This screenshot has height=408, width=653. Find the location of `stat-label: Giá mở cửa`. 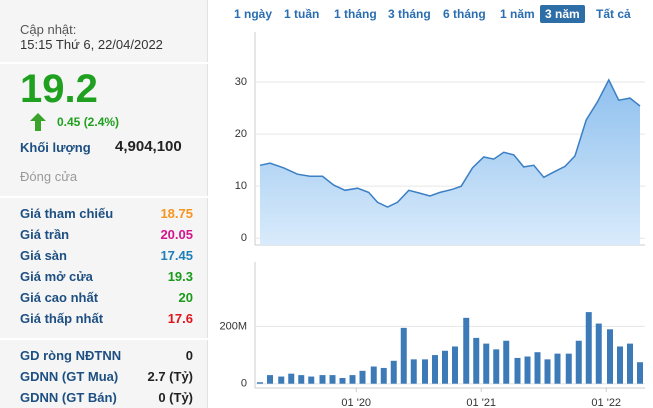

stat-label: Giá mở cửa is located at coordinates (56, 276).